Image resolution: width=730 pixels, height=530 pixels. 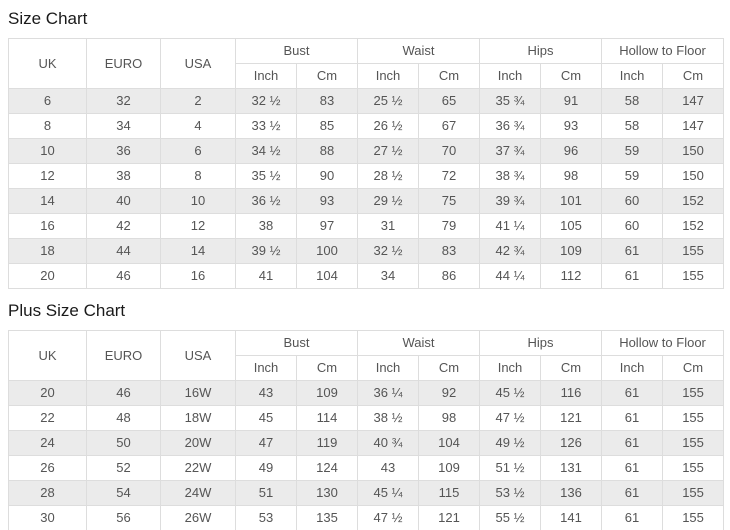 I want to click on table-cell: 34 ½, so click(x=266, y=151).